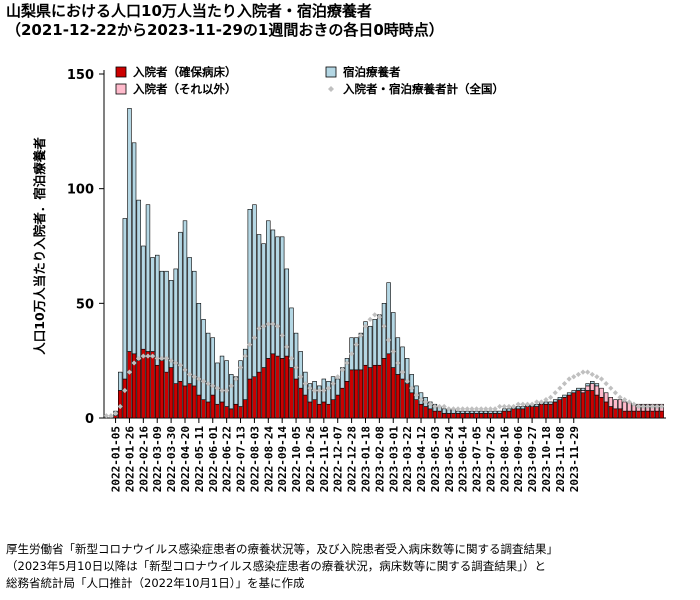 The width and height of the screenshot is (700, 600). Describe the element at coordinates (449, 459) in the screenshot. I see `x-tick-label: 2023-05-24` at that location.